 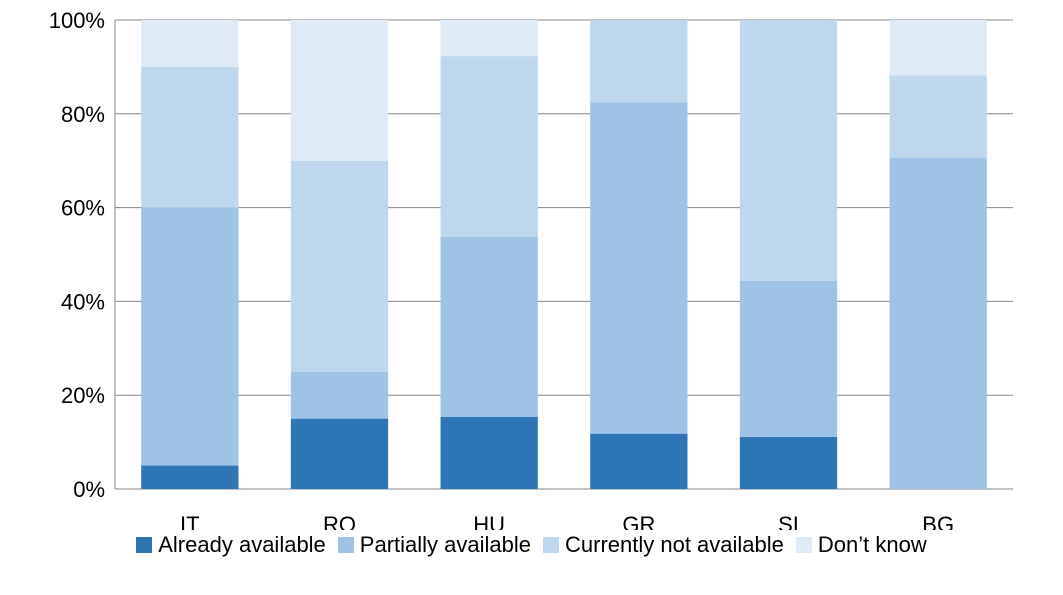 What do you see at coordinates (674, 544) in the screenshot?
I see `legend-label: Currently not available` at bounding box center [674, 544].